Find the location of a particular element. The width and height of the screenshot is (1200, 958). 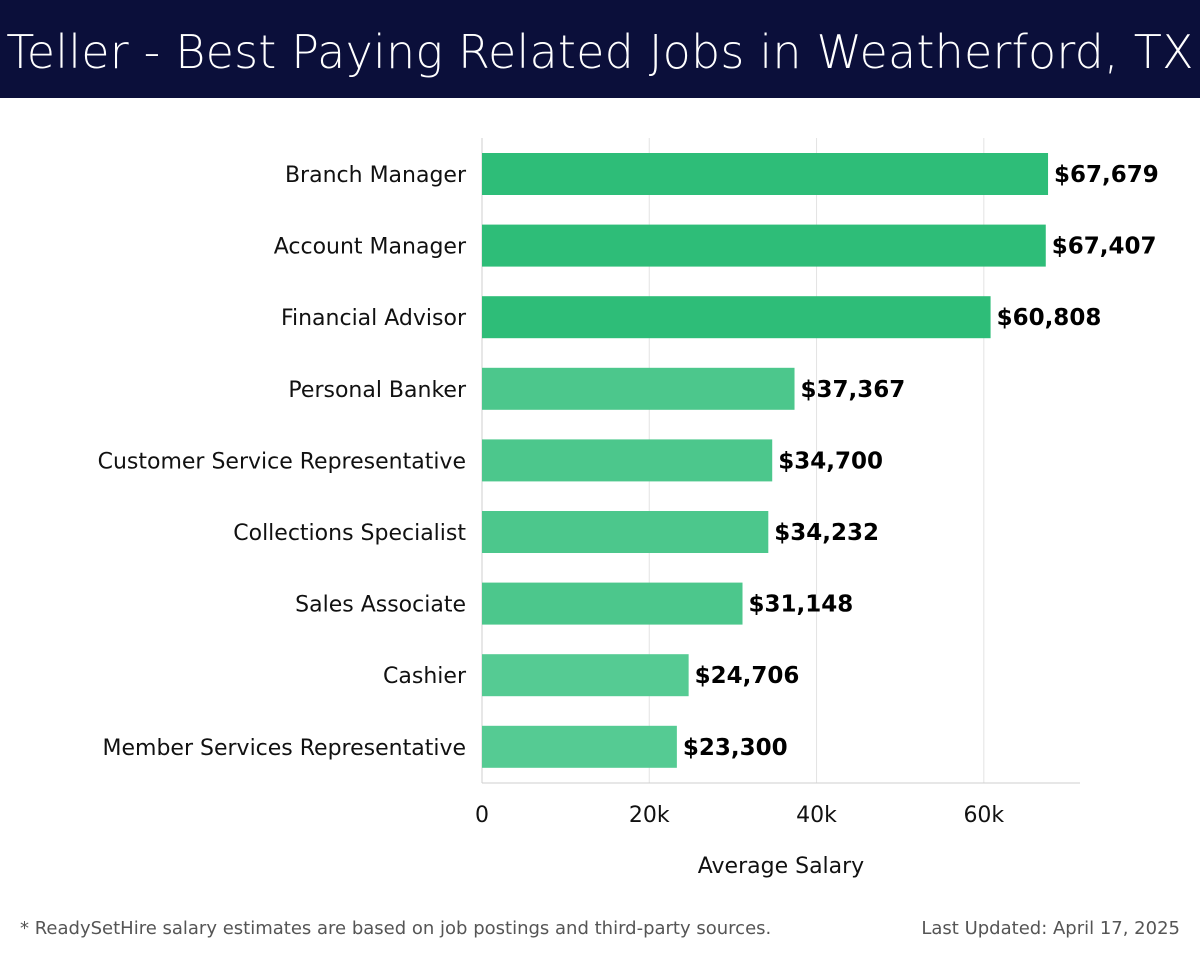

value-label: $31,148 is located at coordinates (801, 605).